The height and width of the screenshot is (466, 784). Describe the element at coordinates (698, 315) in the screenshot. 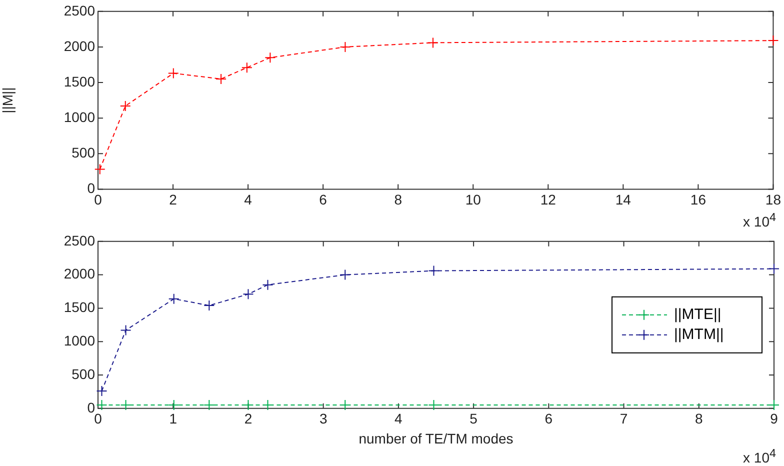

I see `legend-label: ||MTE||` at that location.